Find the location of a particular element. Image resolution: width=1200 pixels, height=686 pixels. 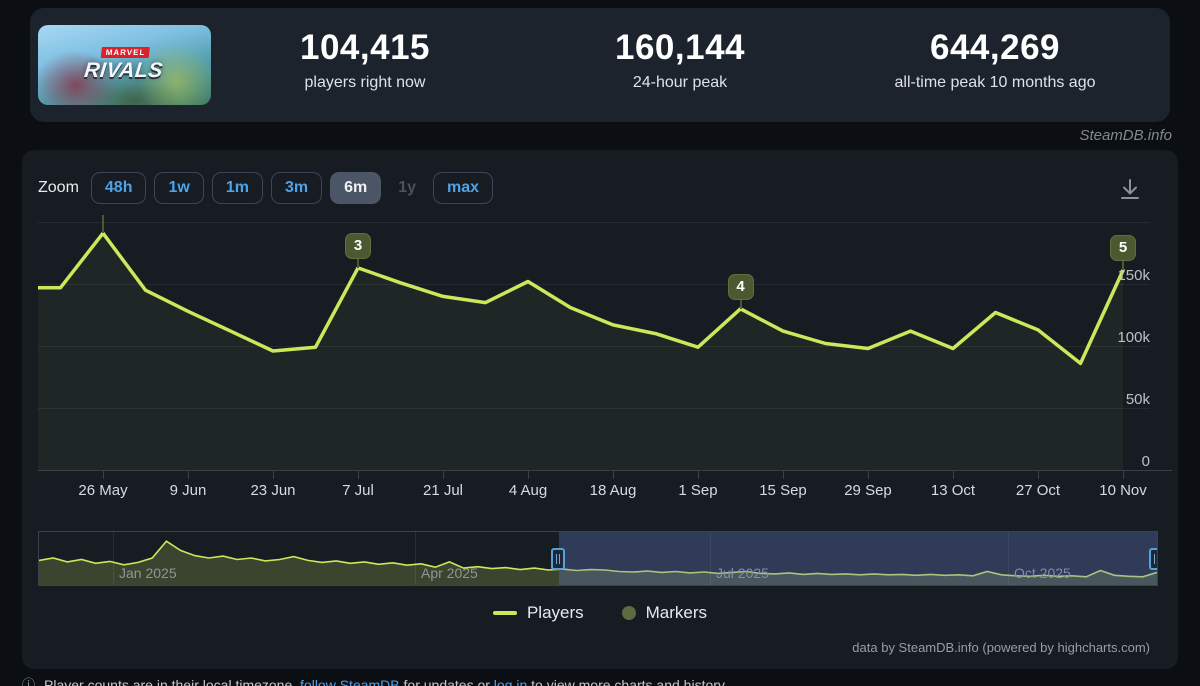

chart-legend: Players Markers is located at coordinates (600, 613).